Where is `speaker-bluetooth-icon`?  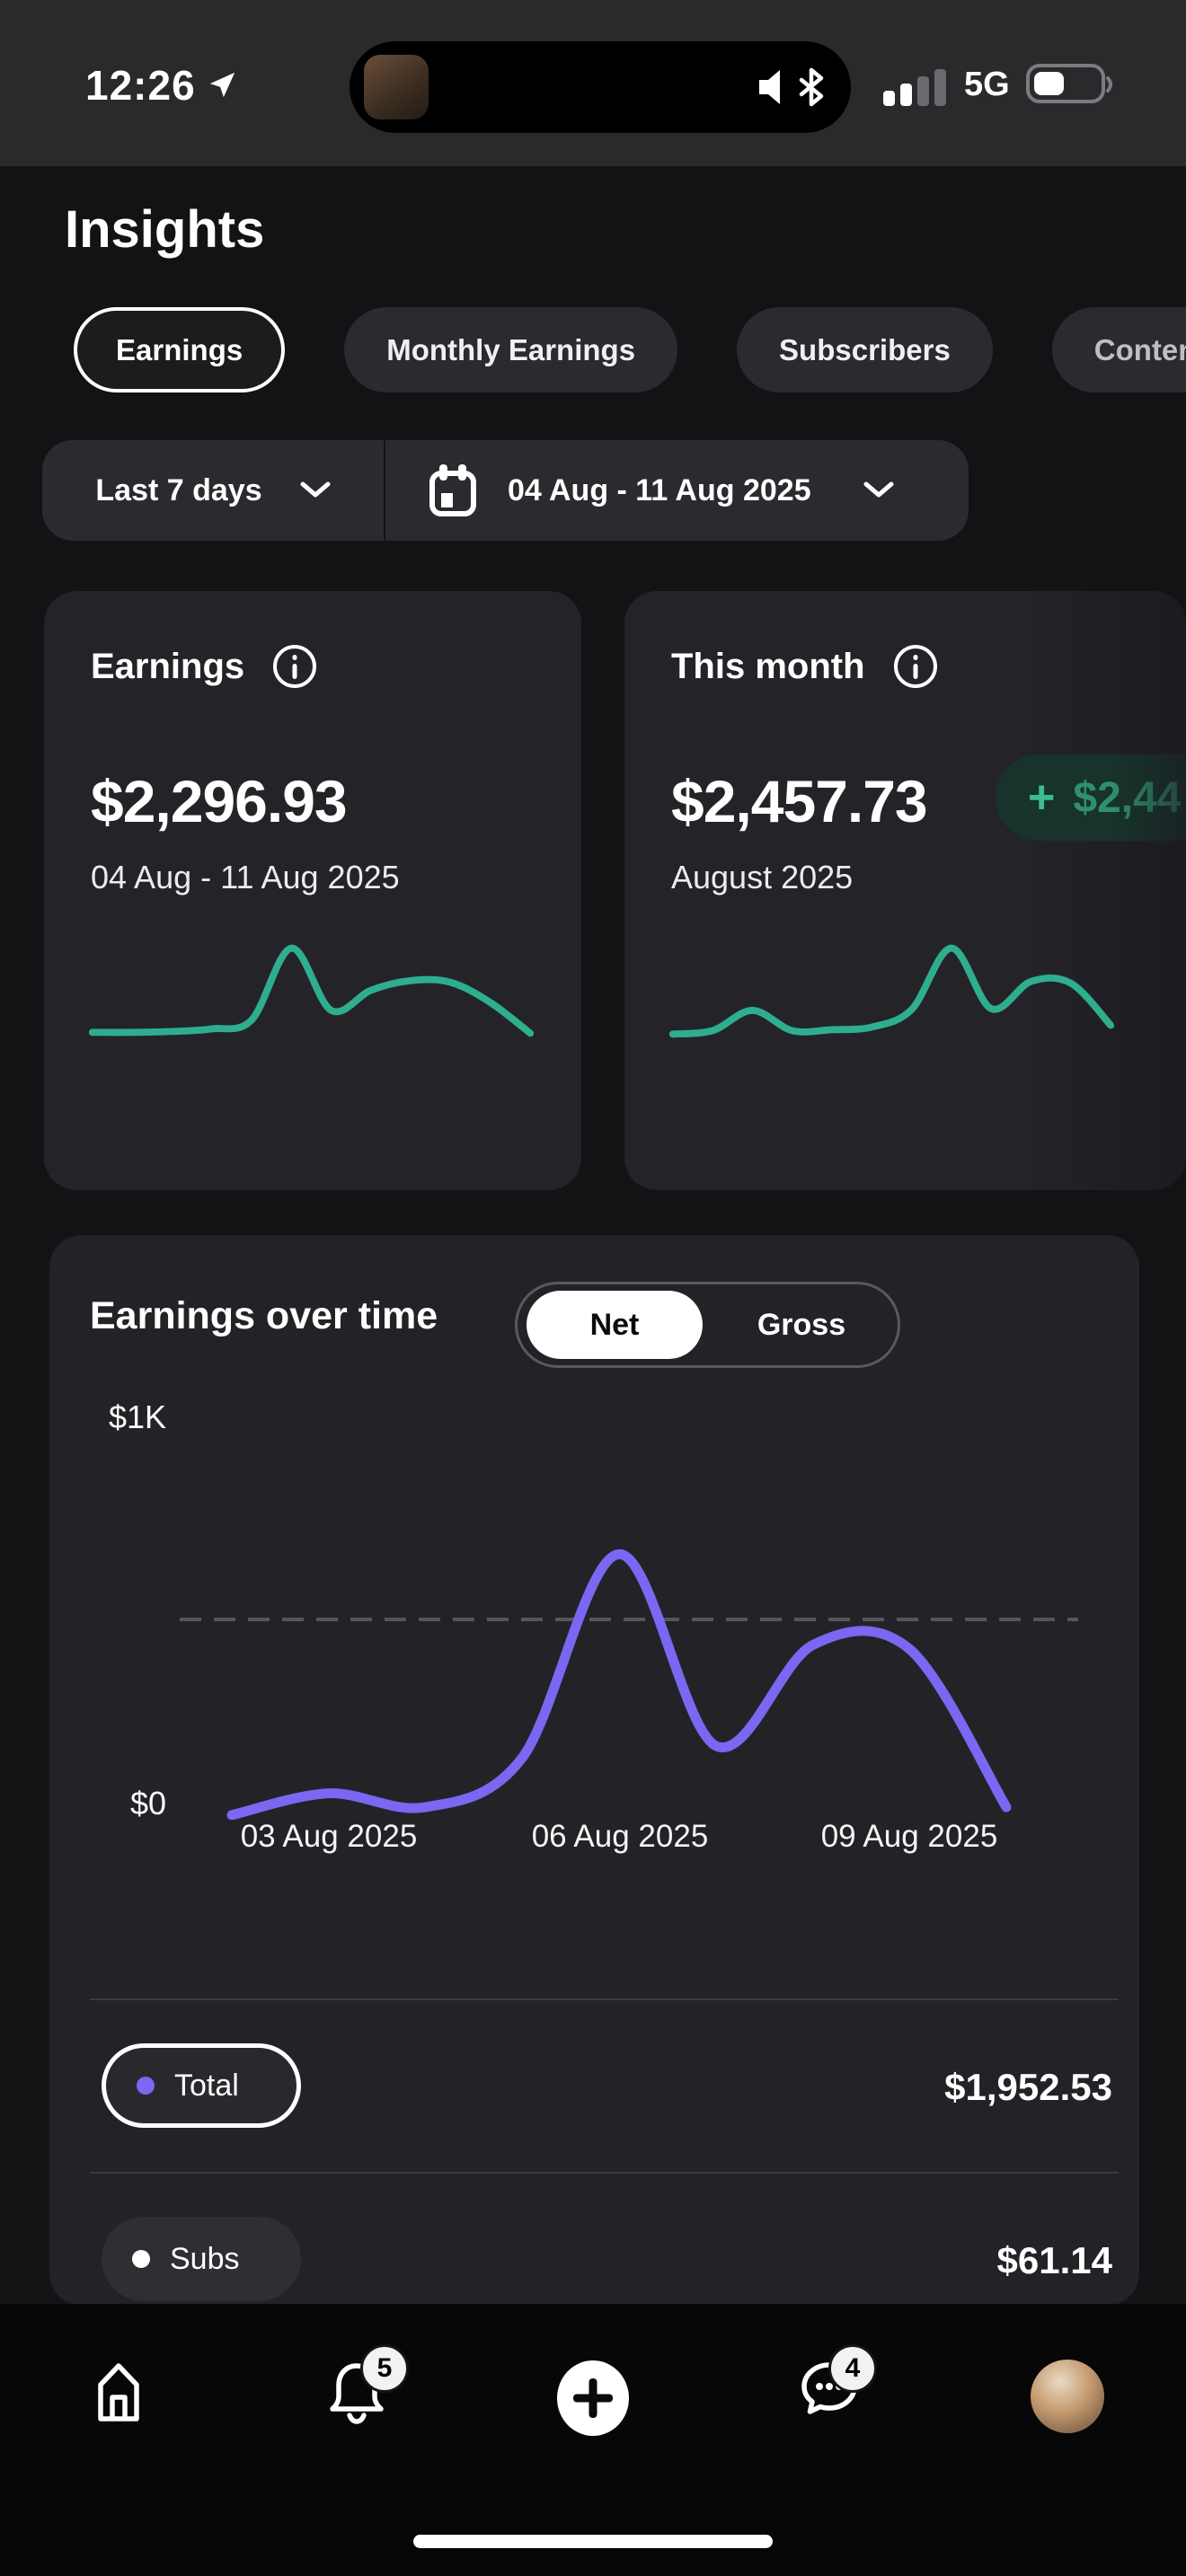 speaker-bluetooth-icon is located at coordinates (791, 87).